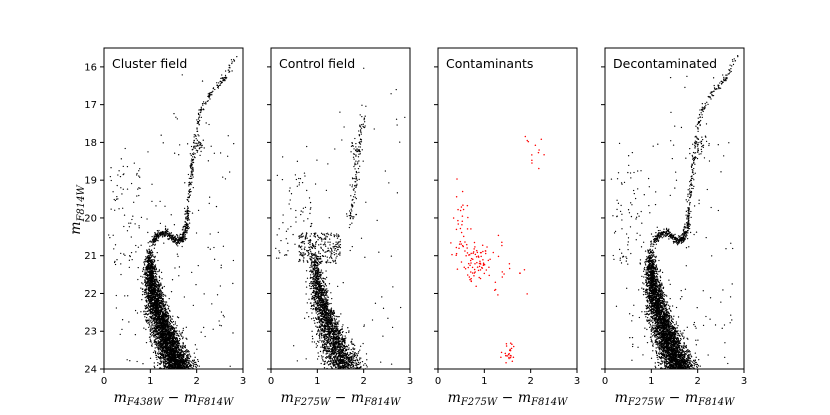 Image resolution: width=830 pixels, height=415 pixels. I want to click on x-tick-label: 2, so click(196, 381).